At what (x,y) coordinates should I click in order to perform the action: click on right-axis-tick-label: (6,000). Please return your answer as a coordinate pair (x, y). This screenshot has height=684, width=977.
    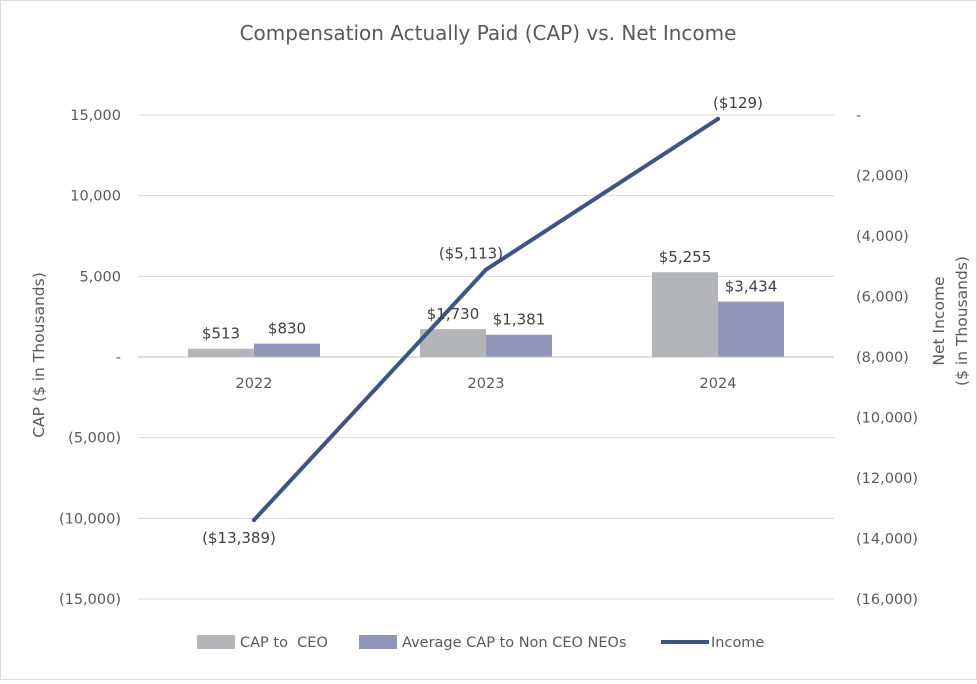
    Looking at the image, I should click on (882, 298).